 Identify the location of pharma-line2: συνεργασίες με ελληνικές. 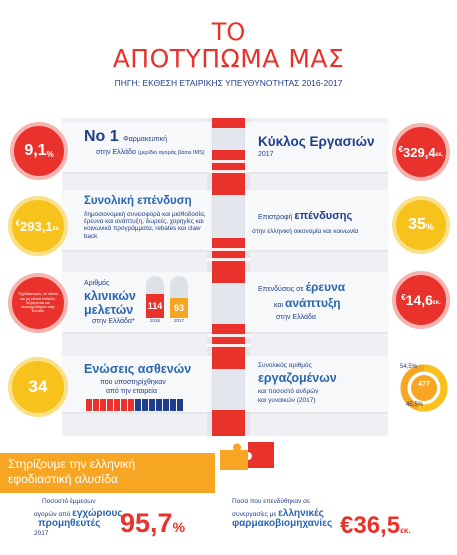
(278, 513).